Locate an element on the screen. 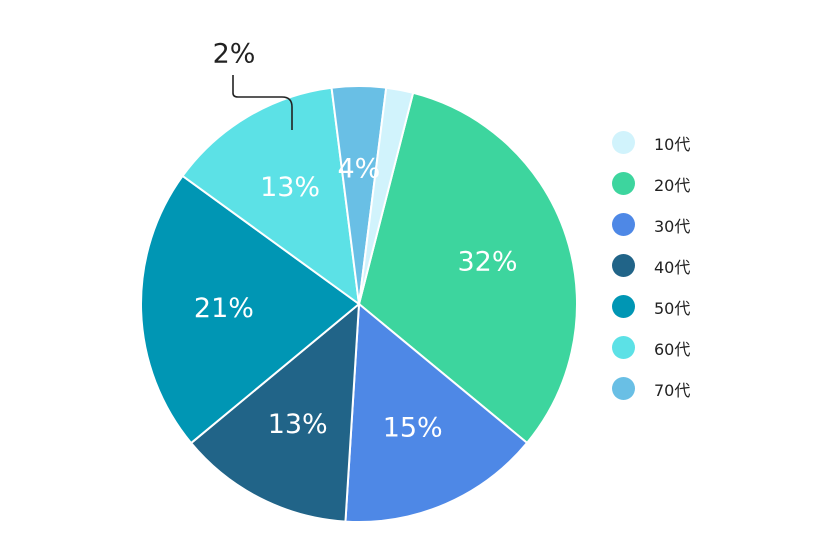  legend-label: 60代 is located at coordinates (672, 349).